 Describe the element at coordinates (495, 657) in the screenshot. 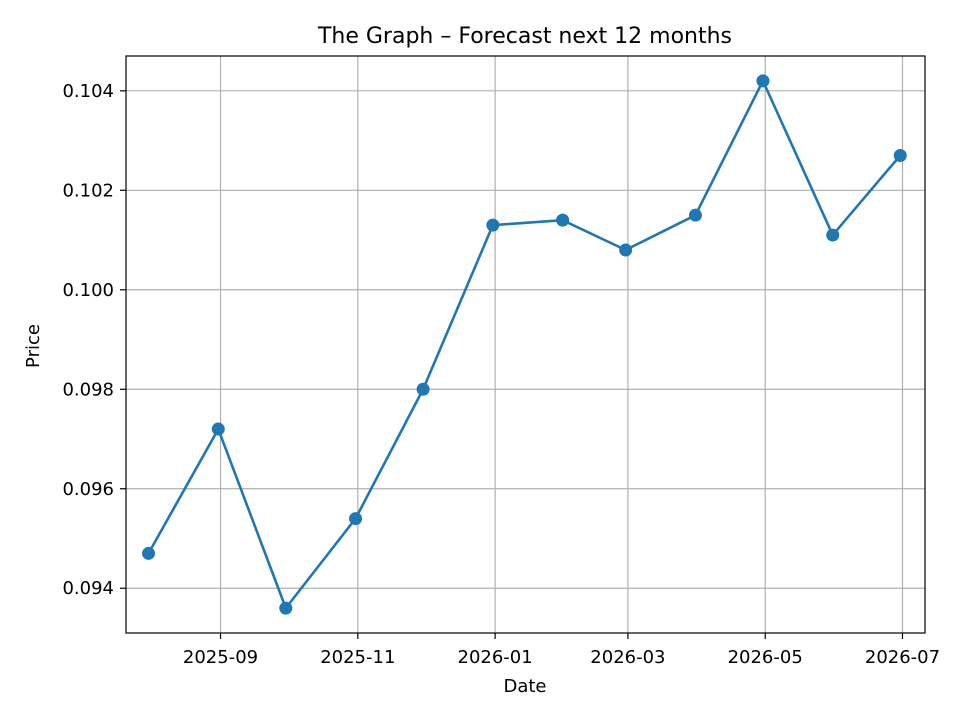

I see `x-tick-label: 2026-01` at that location.